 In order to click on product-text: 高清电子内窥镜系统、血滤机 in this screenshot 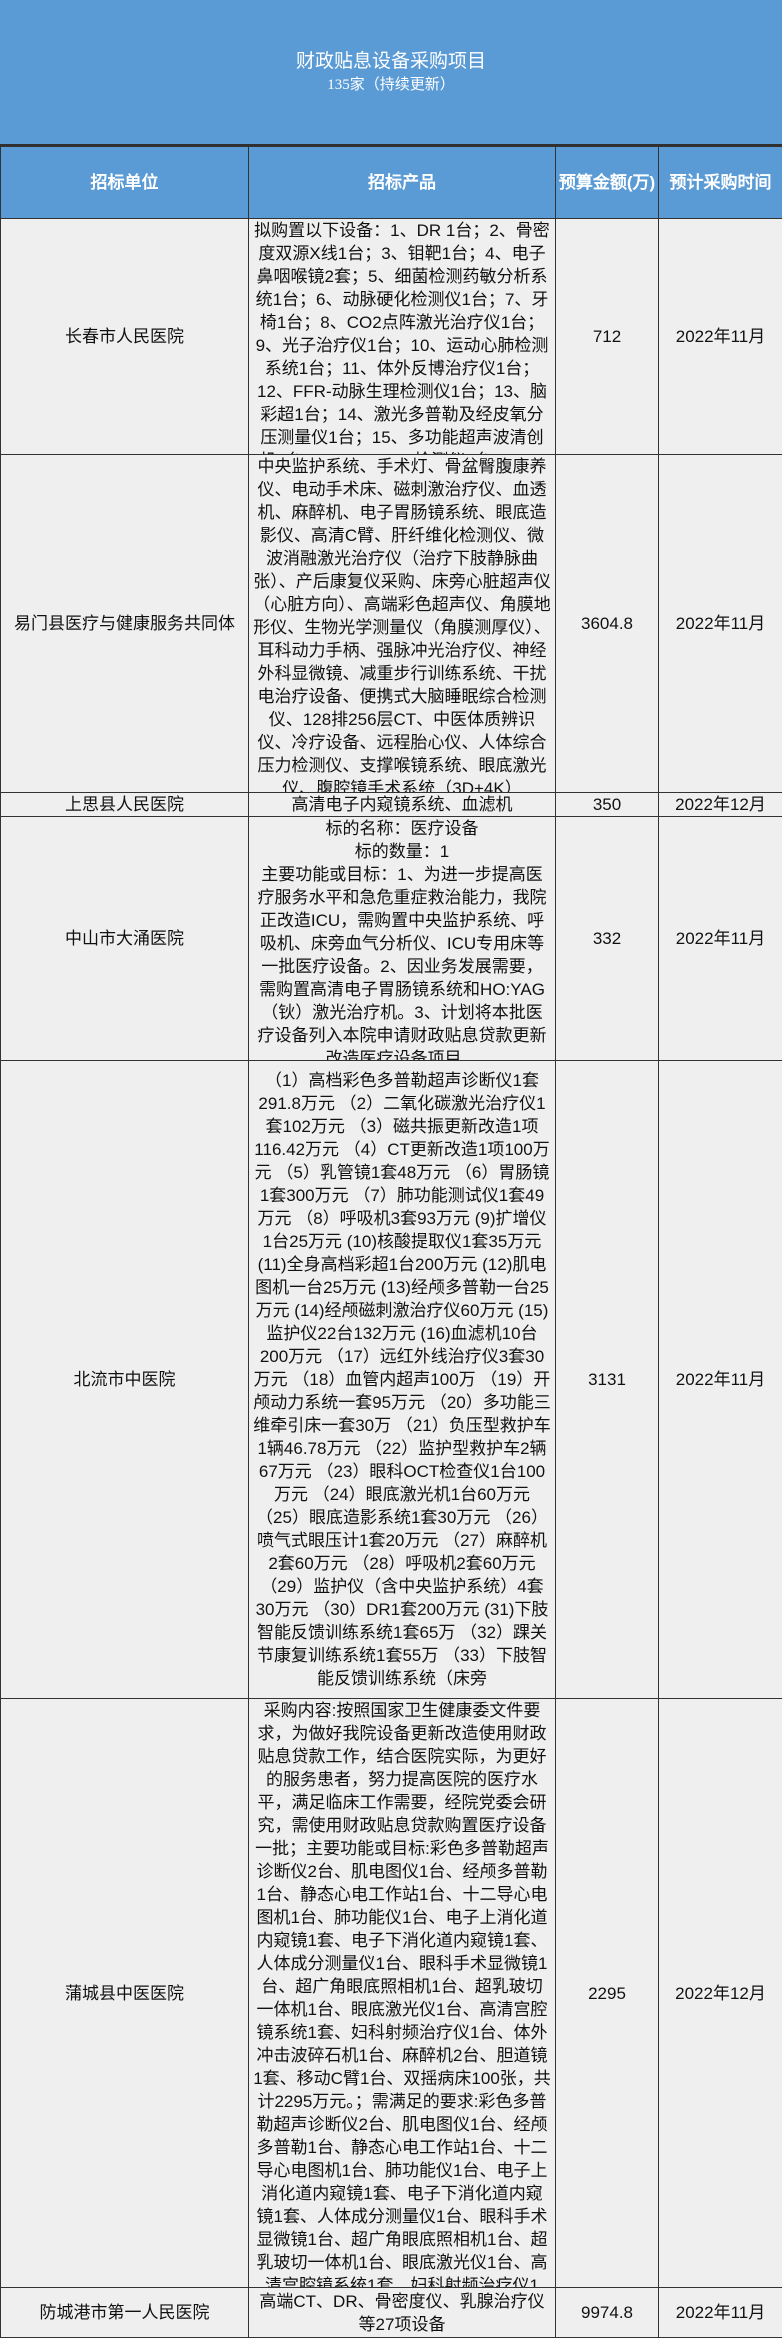, I will do `click(402, 804)`.